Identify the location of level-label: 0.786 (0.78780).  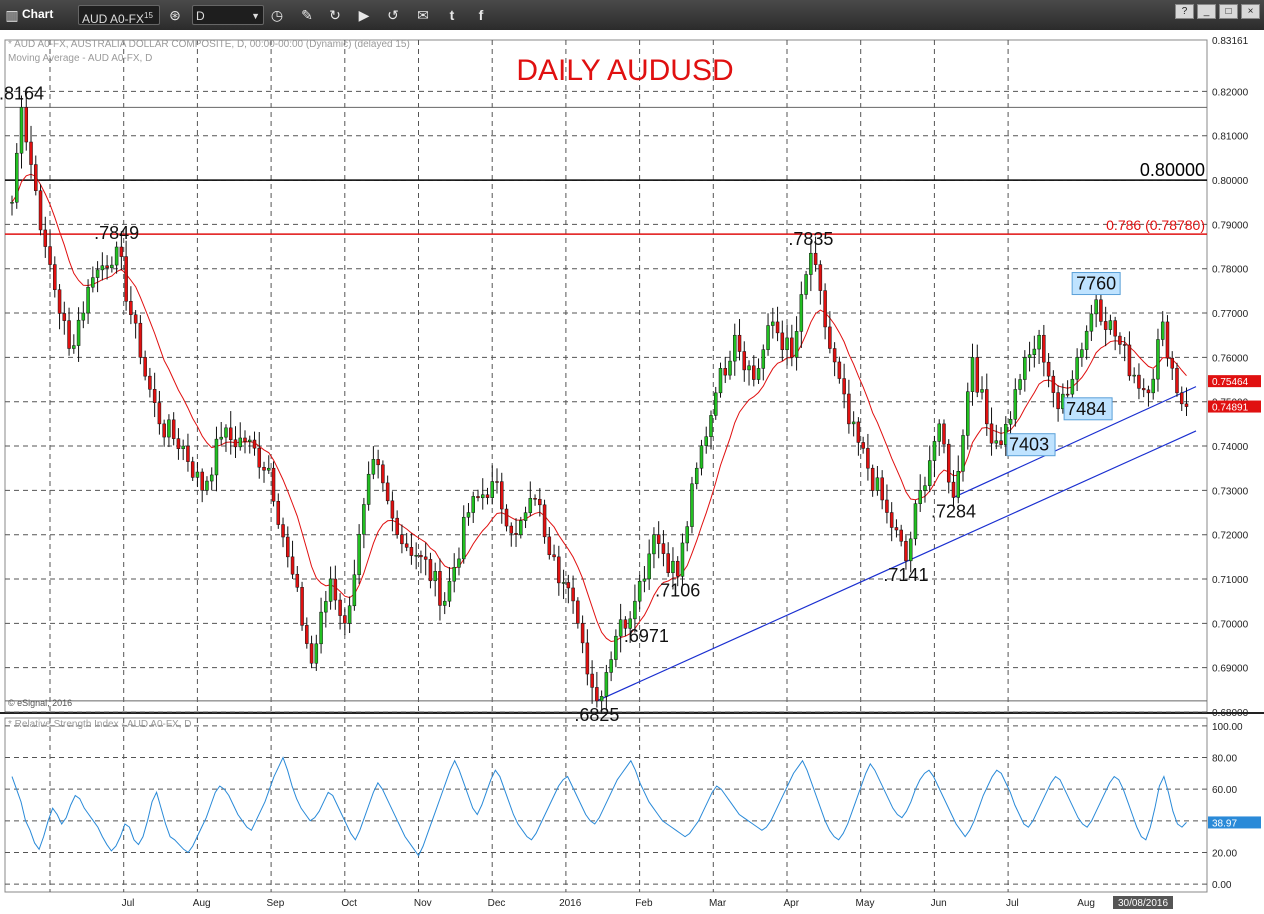
(1155, 225).